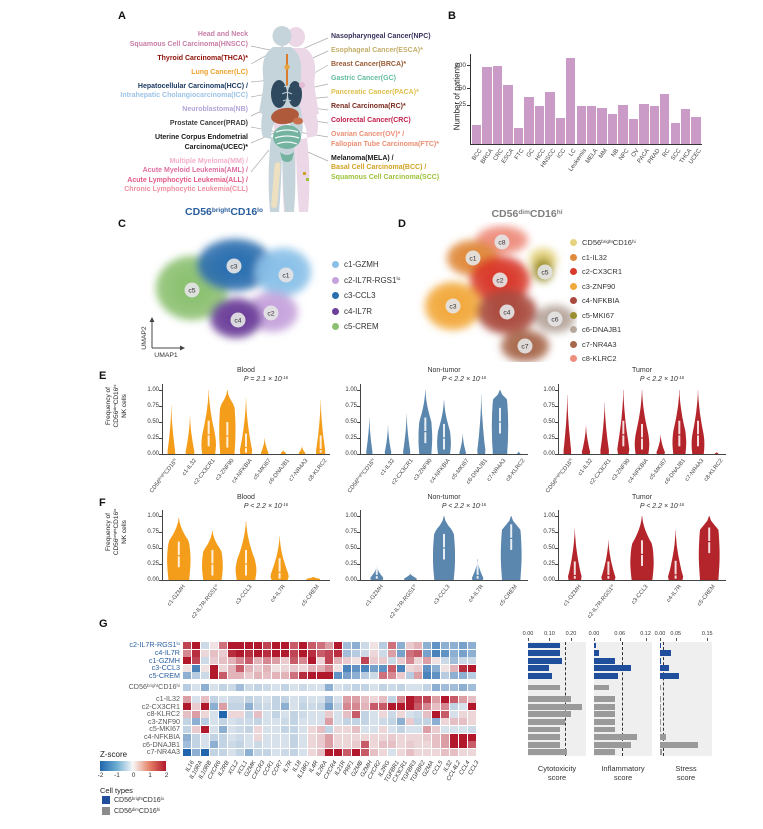  Describe the element at coordinates (549, 563) in the screenshot. I see `y-tick-label: 0.25` at that location.